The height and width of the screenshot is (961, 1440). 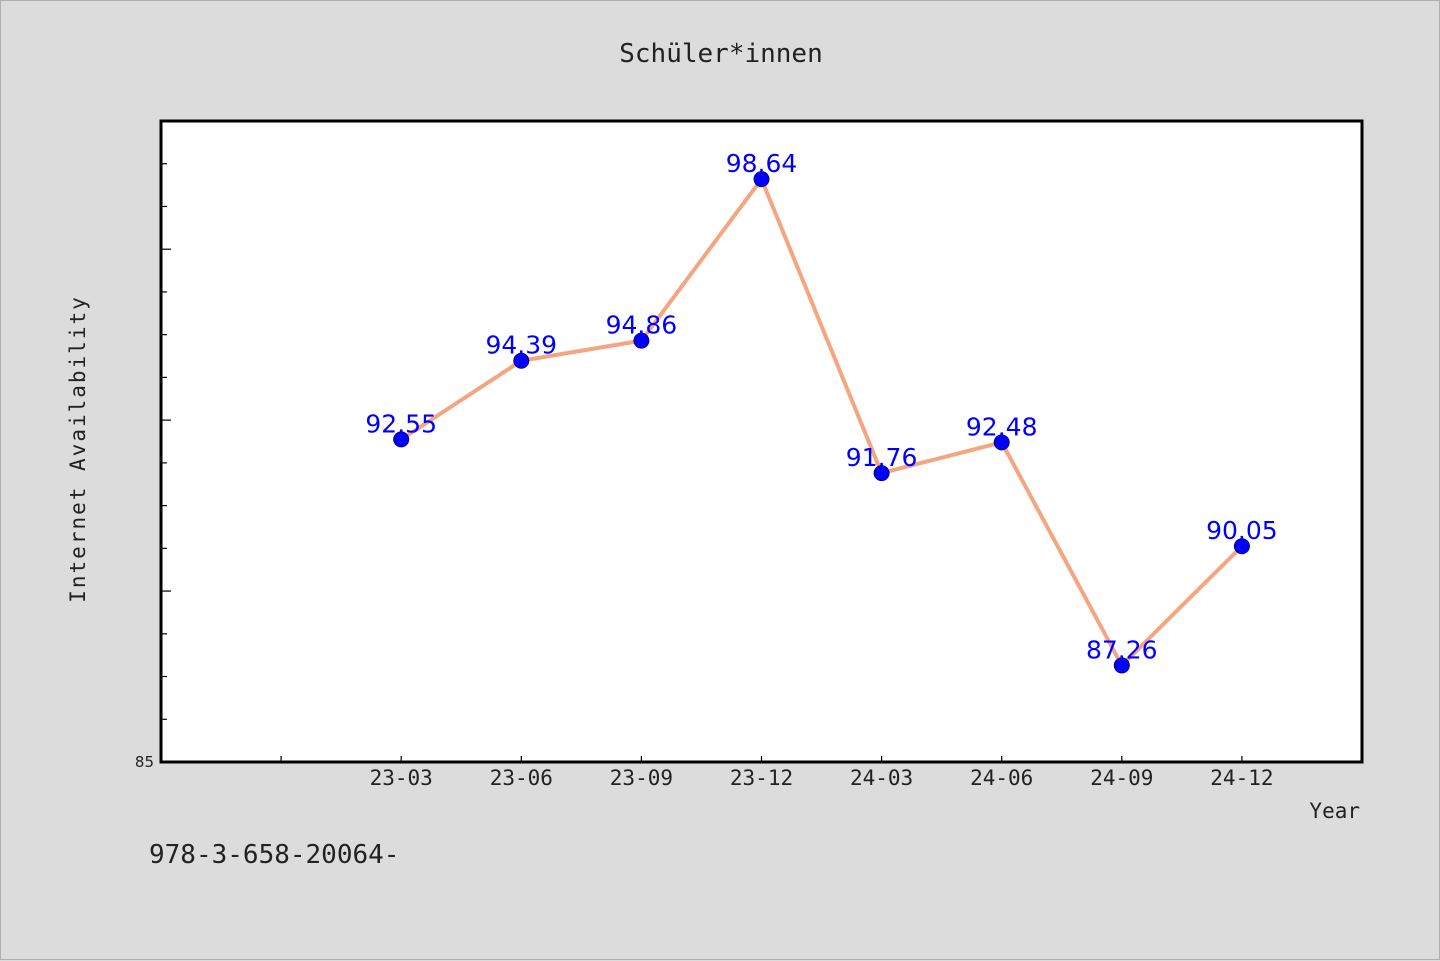 I want to click on data-label: 87.26, so click(x=1122, y=649).